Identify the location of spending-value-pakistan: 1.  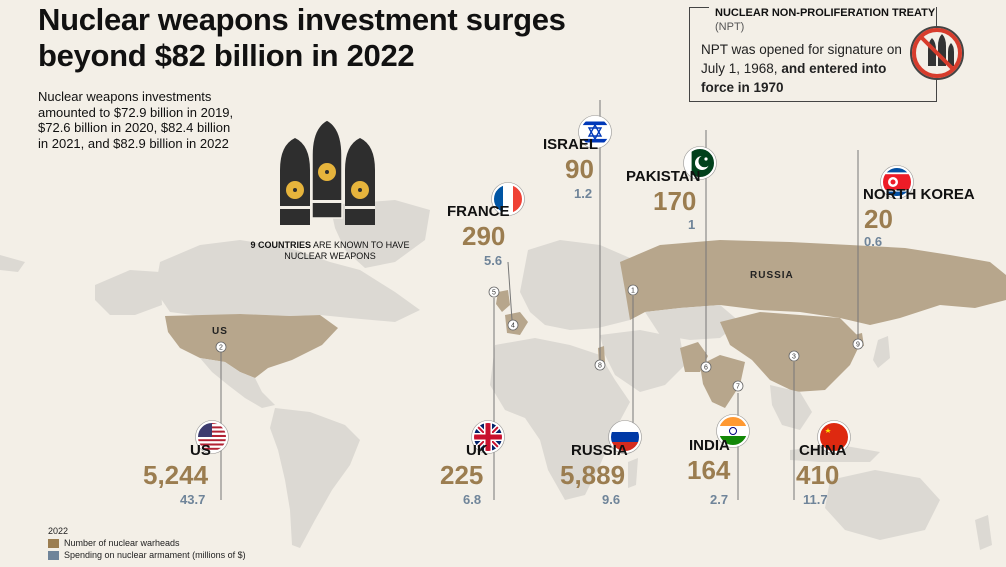
(692, 224).